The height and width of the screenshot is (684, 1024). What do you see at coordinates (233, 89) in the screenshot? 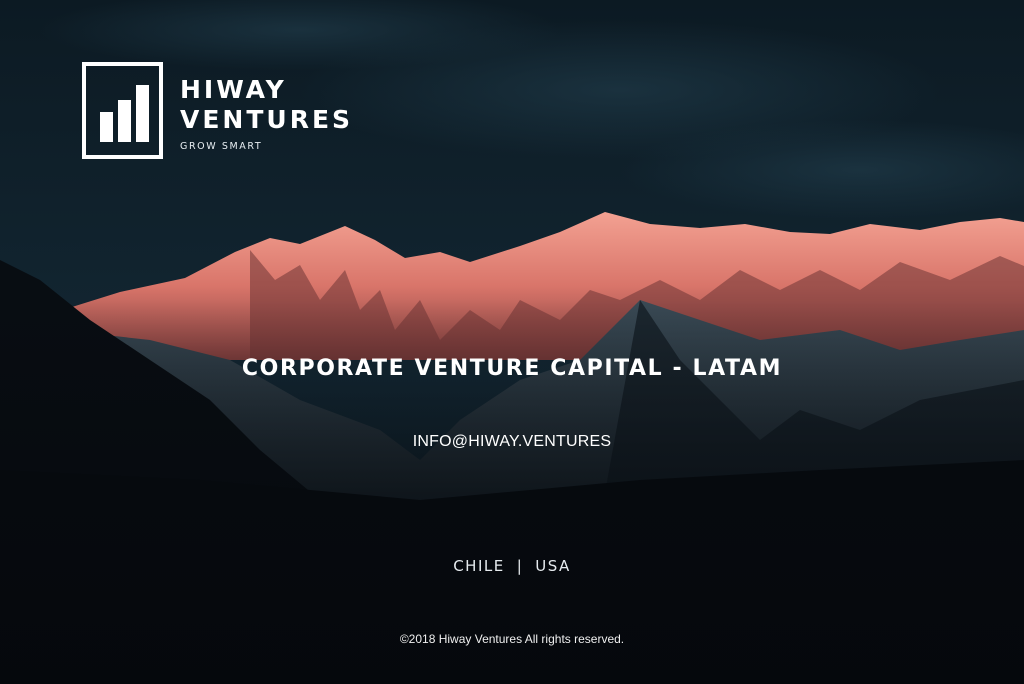
I see `brand-name-line1: HIWAY` at bounding box center [233, 89].